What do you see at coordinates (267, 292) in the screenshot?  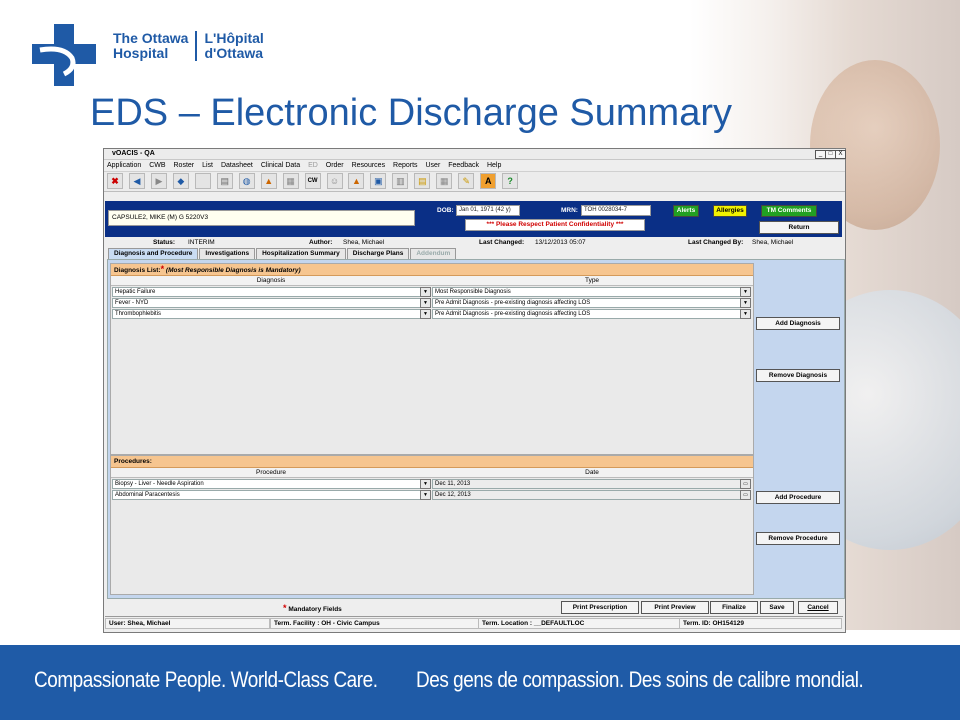 I see `diagnosis-select: Hepatic Failure` at bounding box center [267, 292].